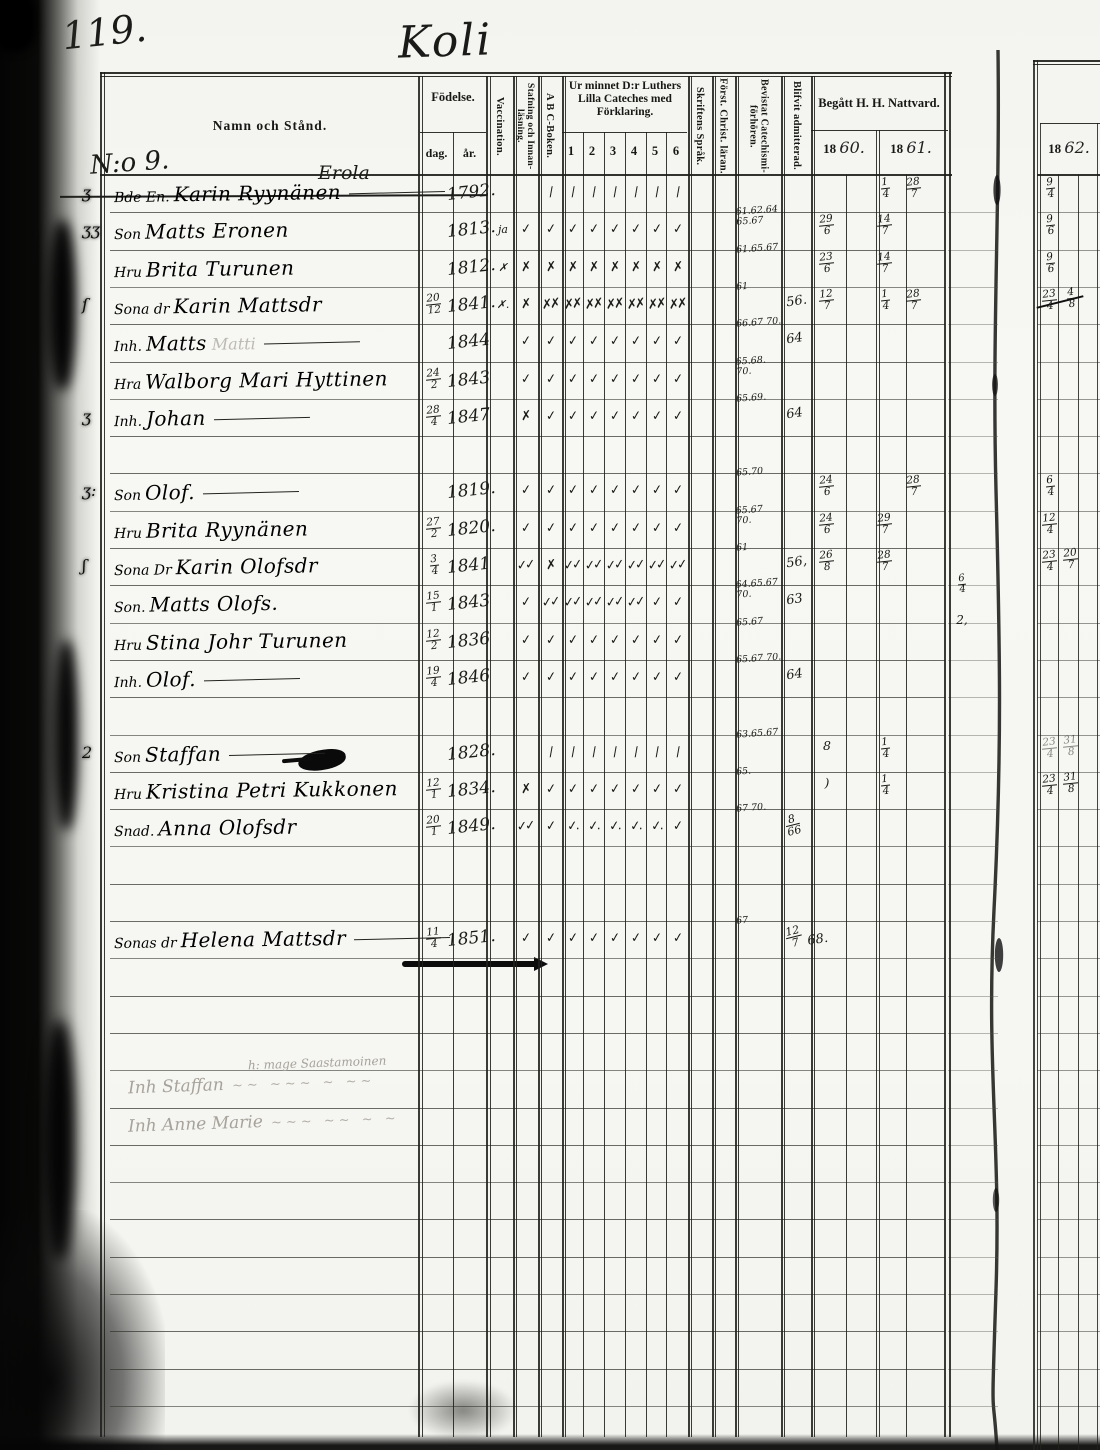 The image size is (1100, 1450). I want to click on birth-year: 1841, so click(469, 565).